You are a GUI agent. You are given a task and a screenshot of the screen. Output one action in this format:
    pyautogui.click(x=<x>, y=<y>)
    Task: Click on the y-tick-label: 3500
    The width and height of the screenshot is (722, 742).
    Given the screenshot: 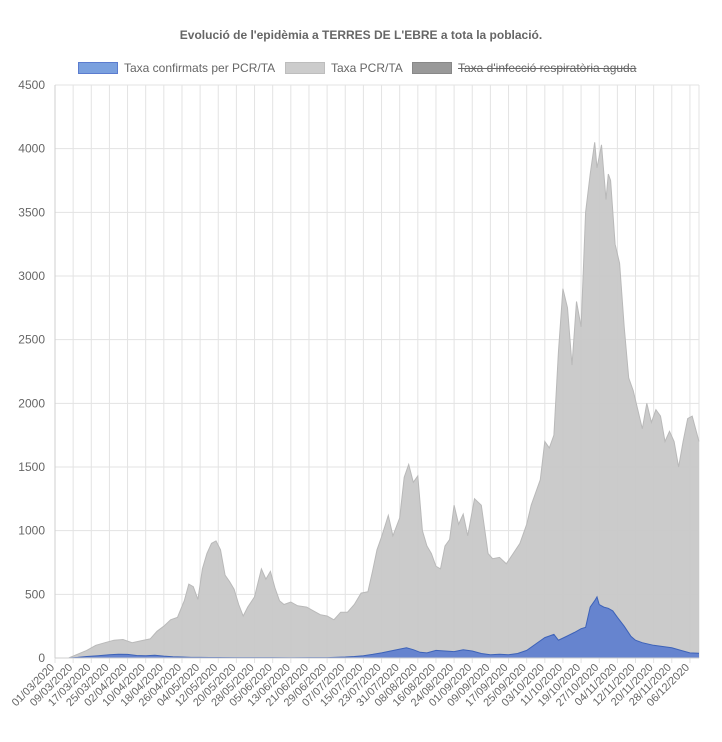 What is the action you would take?
    pyautogui.click(x=31, y=212)
    